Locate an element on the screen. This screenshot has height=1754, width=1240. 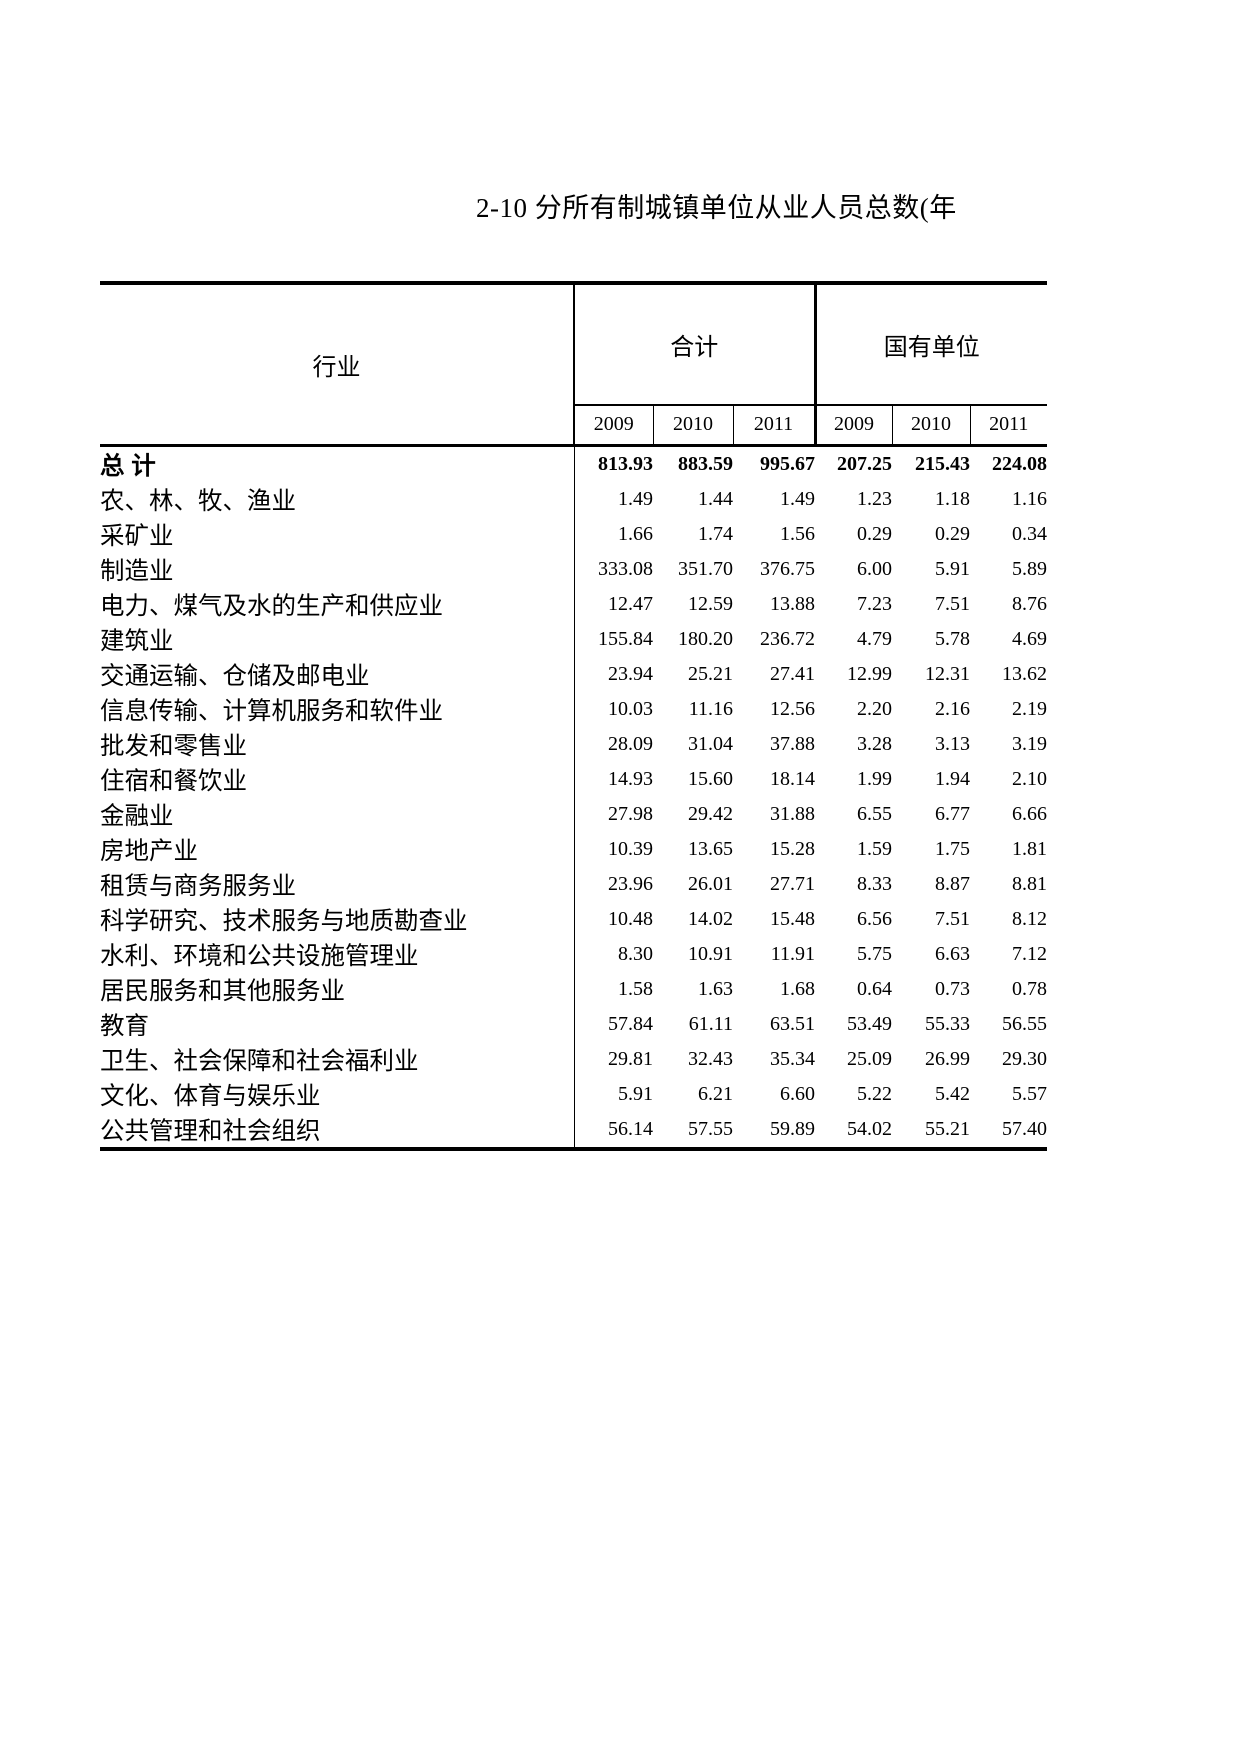
industry-cell: 电力、煤气及水的生产和供应业 is located at coordinates (337, 604).